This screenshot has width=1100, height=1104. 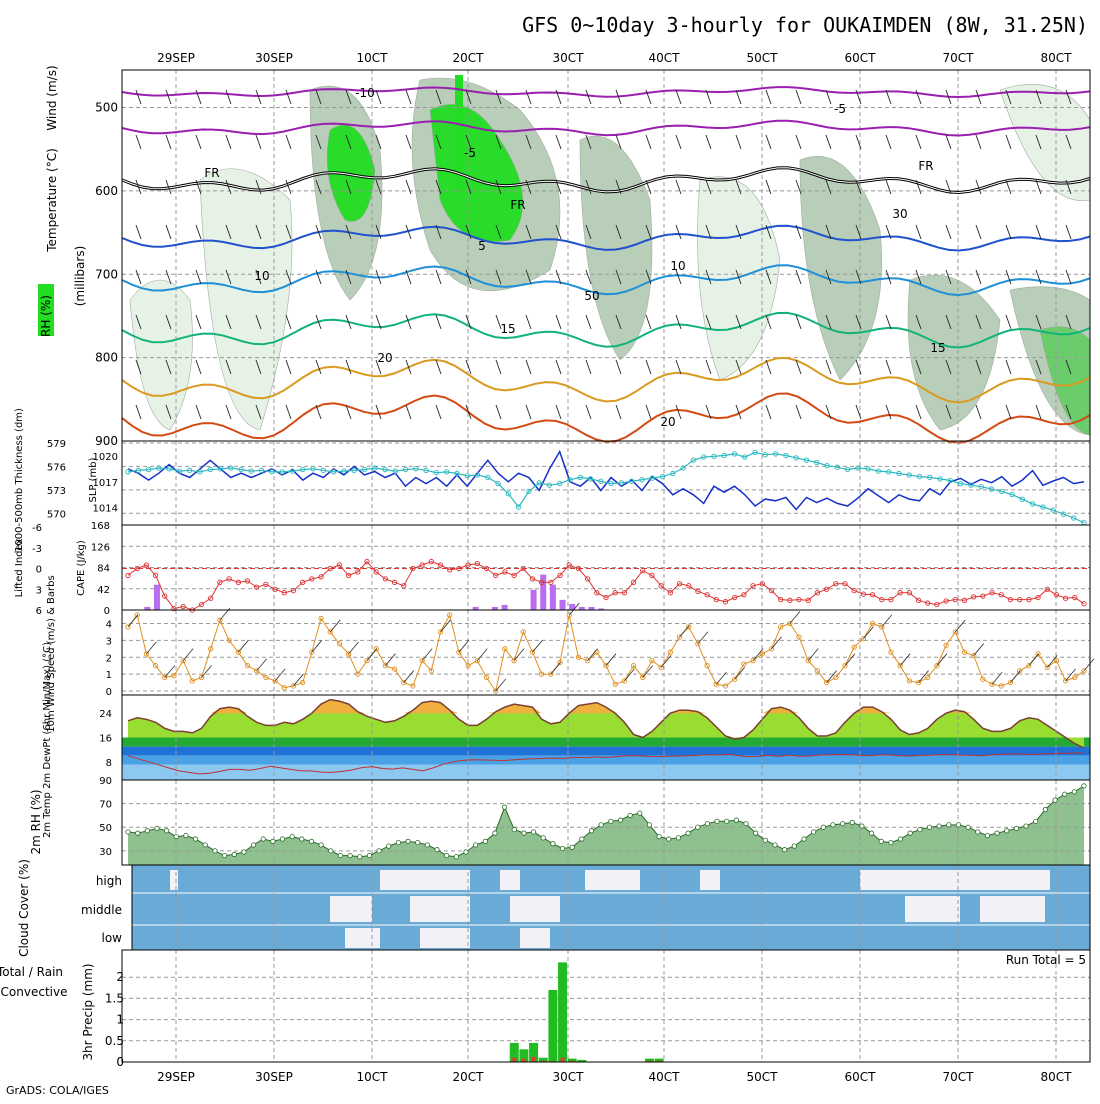 What do you see at coordinates (563, 1012) in the screenshot?
I see `precip-bar` at bounding box center [563, 1012].